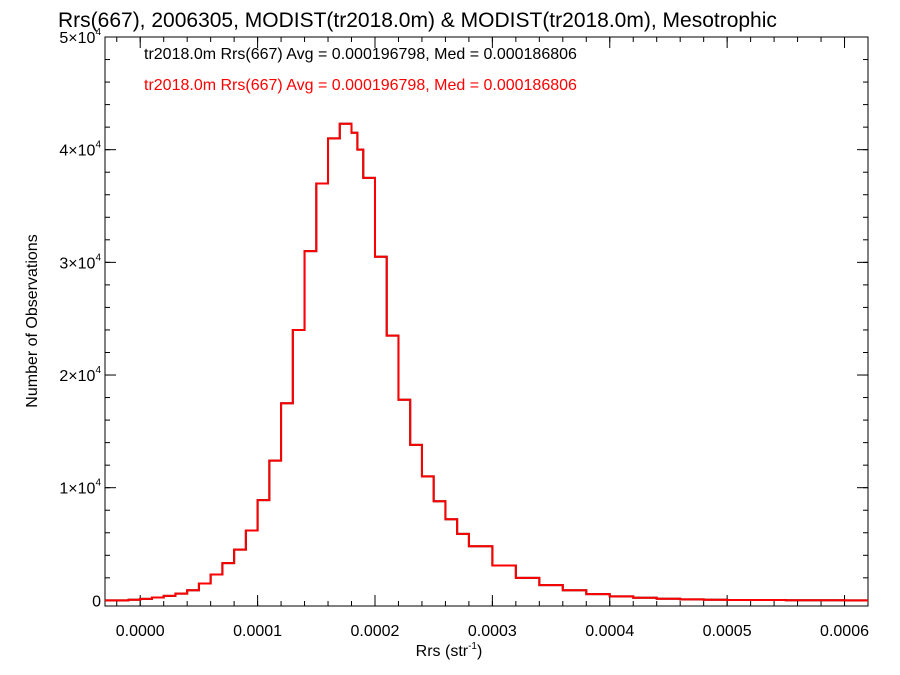  Describe the element at coordinates (80, 37) in the screenshot. I see `y-tick-label: 5×10⁴` at that location.